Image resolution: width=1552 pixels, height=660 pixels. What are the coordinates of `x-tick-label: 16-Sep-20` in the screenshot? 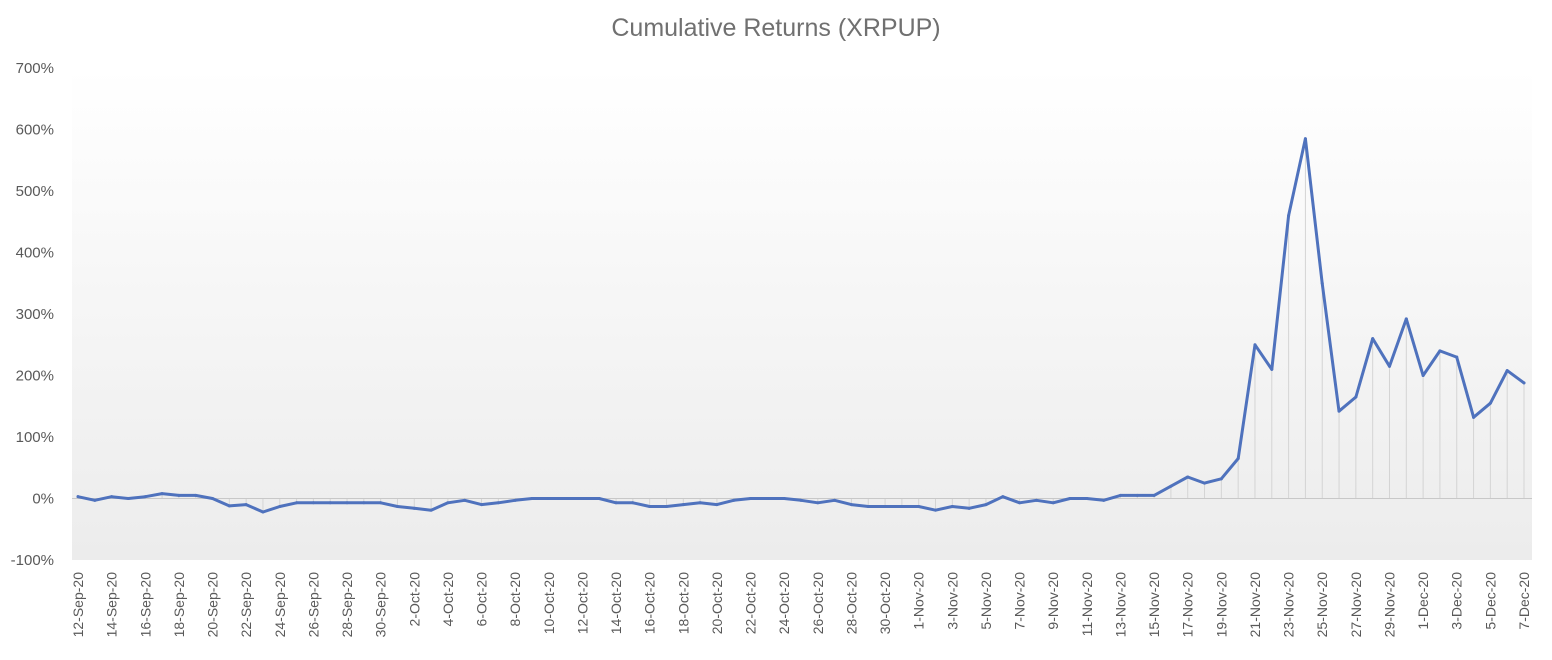 It's located at (145, 605).